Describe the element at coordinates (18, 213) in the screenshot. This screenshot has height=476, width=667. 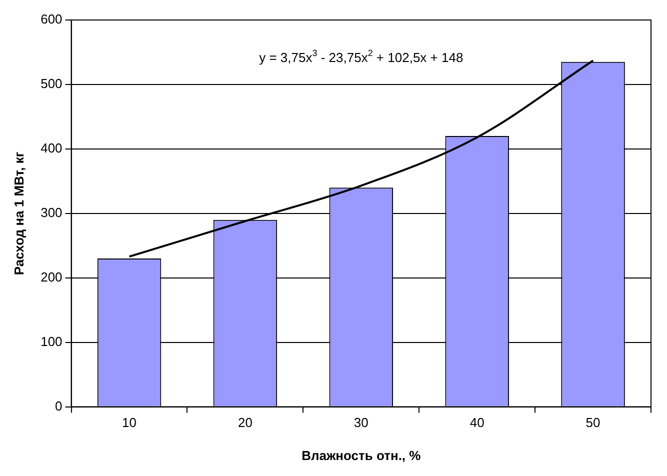
I see `y-axis-title: Расход на 1 МВт, кг` at that location.